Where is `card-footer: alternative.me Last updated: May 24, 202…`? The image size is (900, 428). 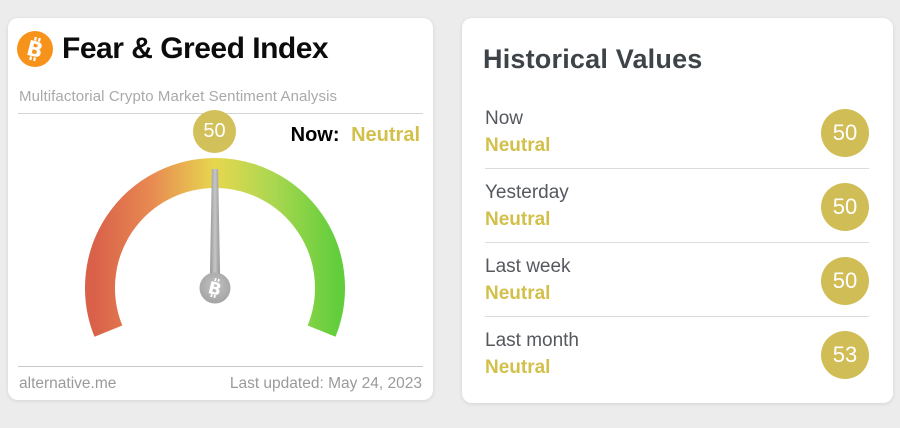
card-footer: alternative.me Last updated: May 24, 202… is located at coordinates (220, 384).